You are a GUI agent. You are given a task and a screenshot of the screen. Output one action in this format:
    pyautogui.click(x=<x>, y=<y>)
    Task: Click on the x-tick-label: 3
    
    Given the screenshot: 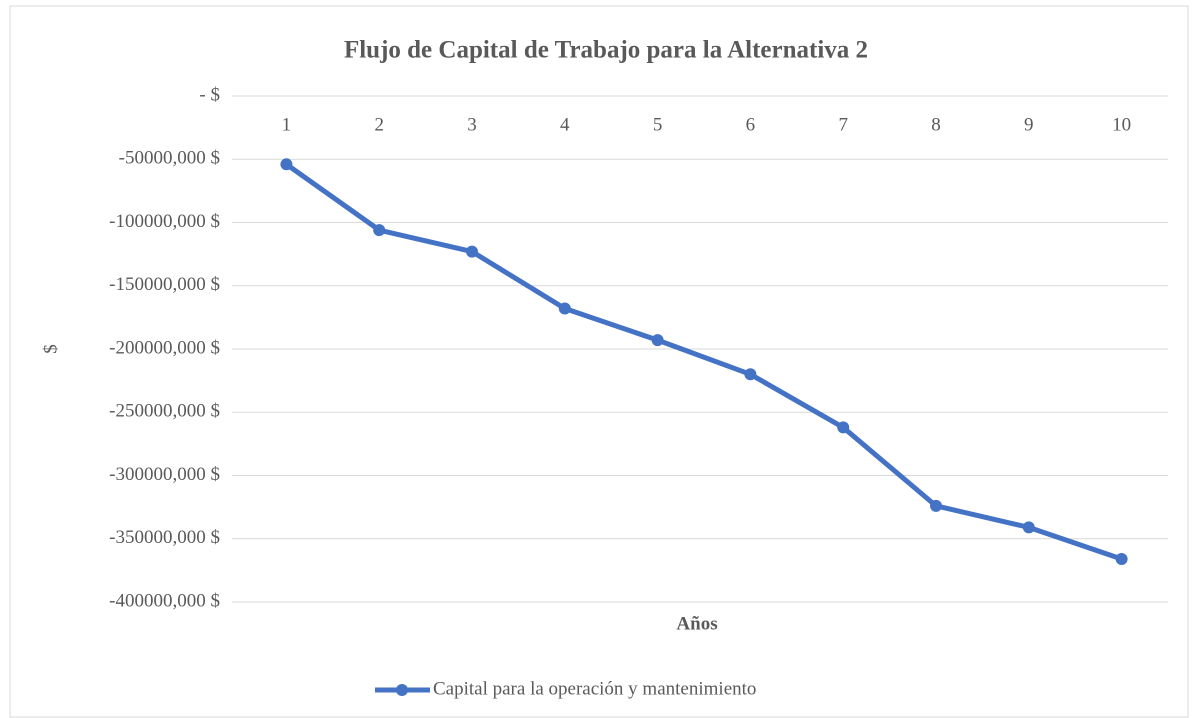 What is the action you would take?
    pyautogui.click(x=472, y=124)
    